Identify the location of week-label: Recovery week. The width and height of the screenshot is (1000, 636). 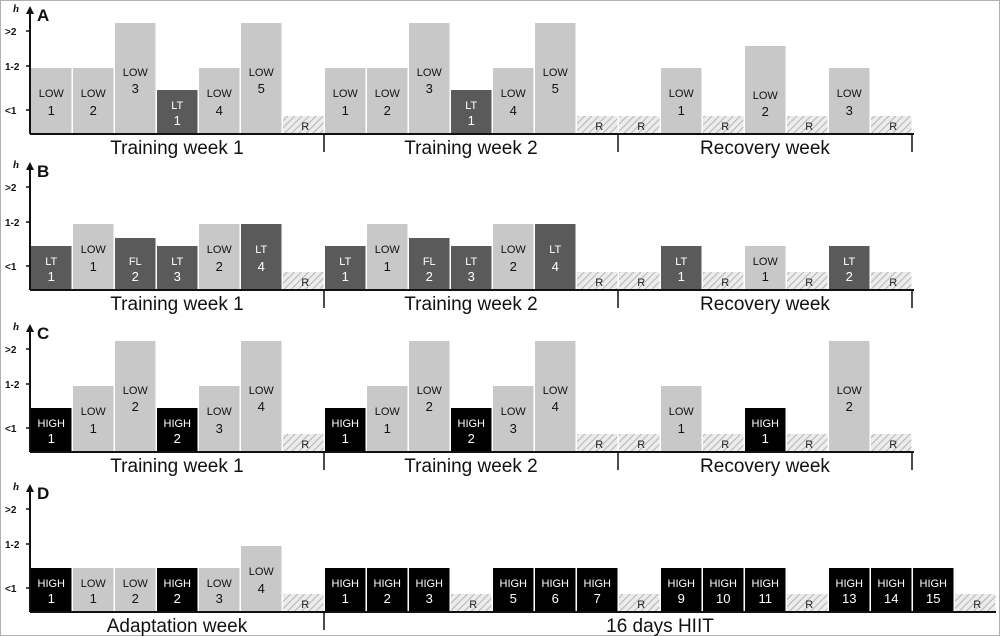
(765, 466).